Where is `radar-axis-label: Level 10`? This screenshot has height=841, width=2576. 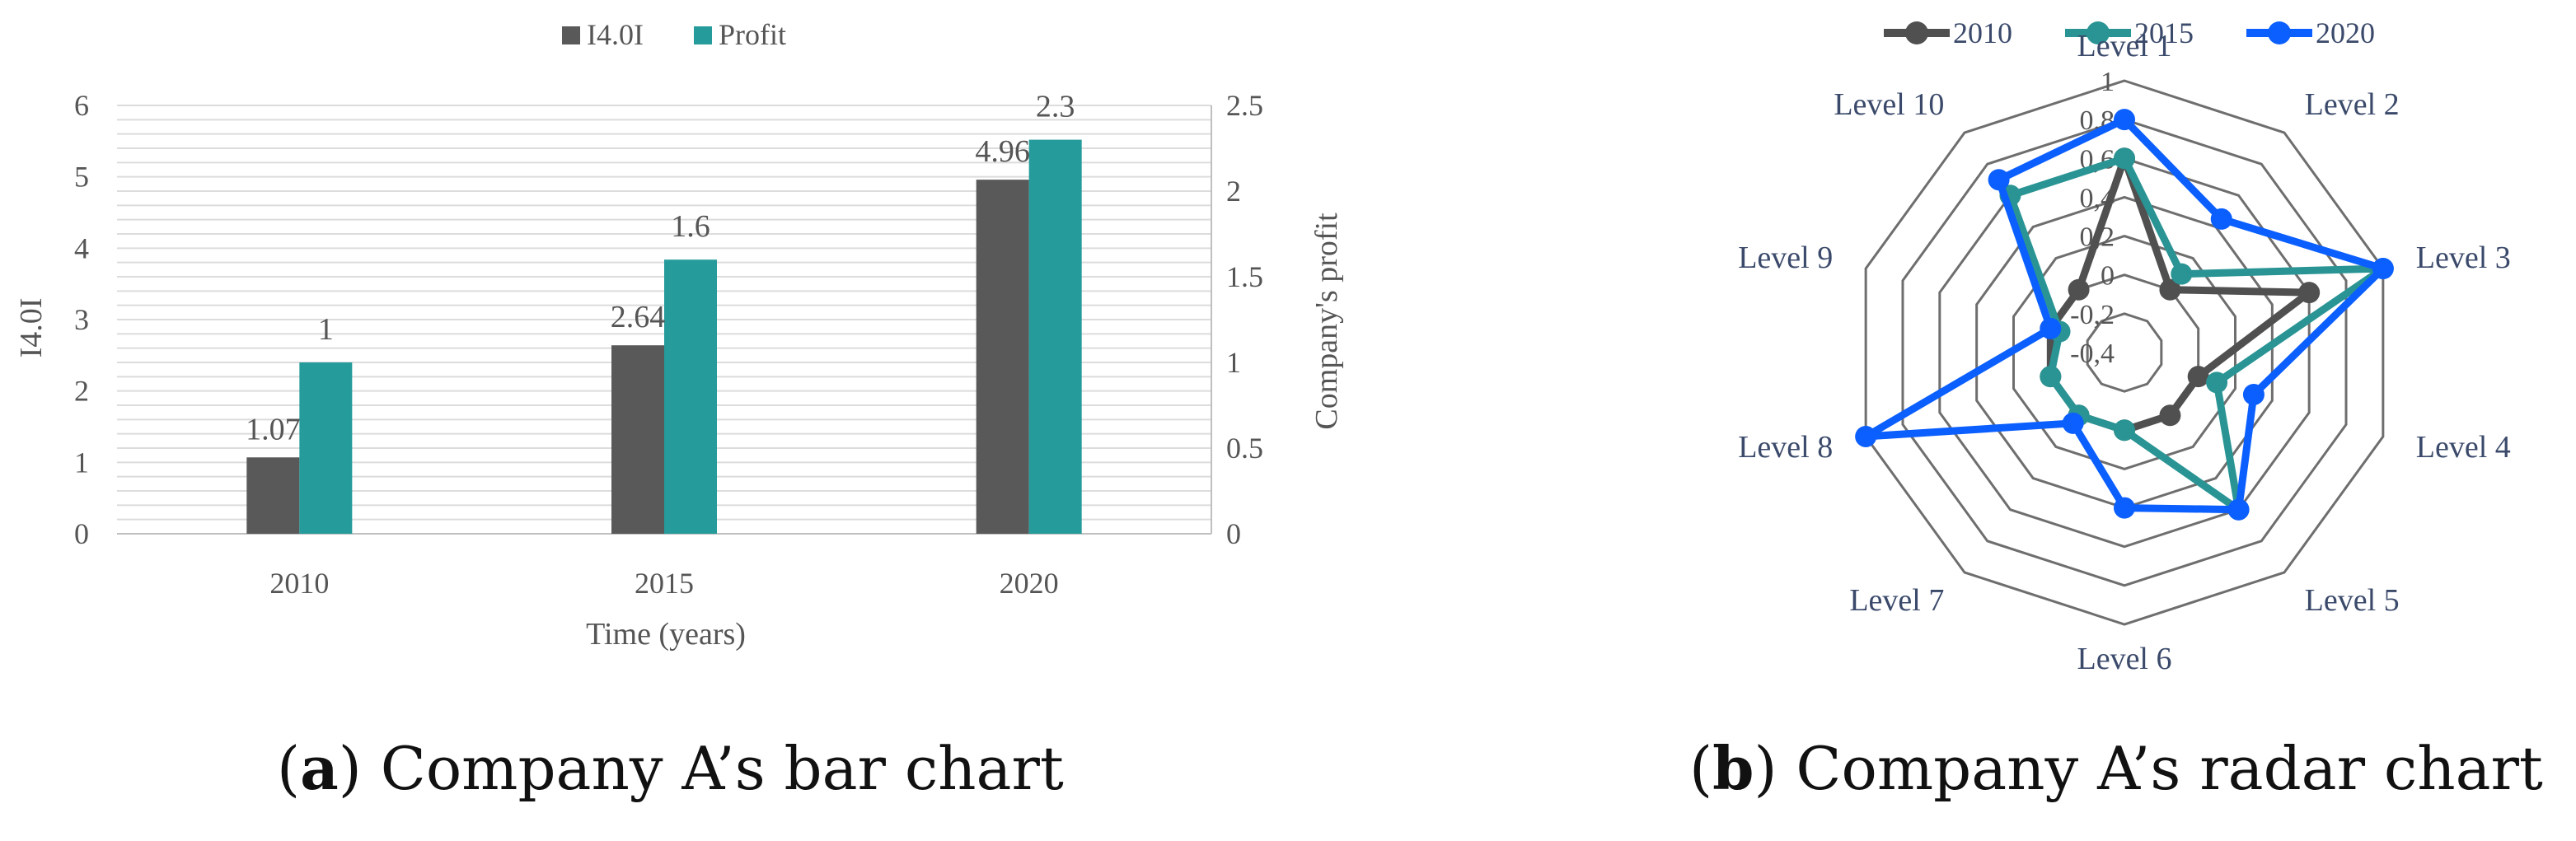
radar-axis-label: Level 10 is located at coordinates (1889, 104).